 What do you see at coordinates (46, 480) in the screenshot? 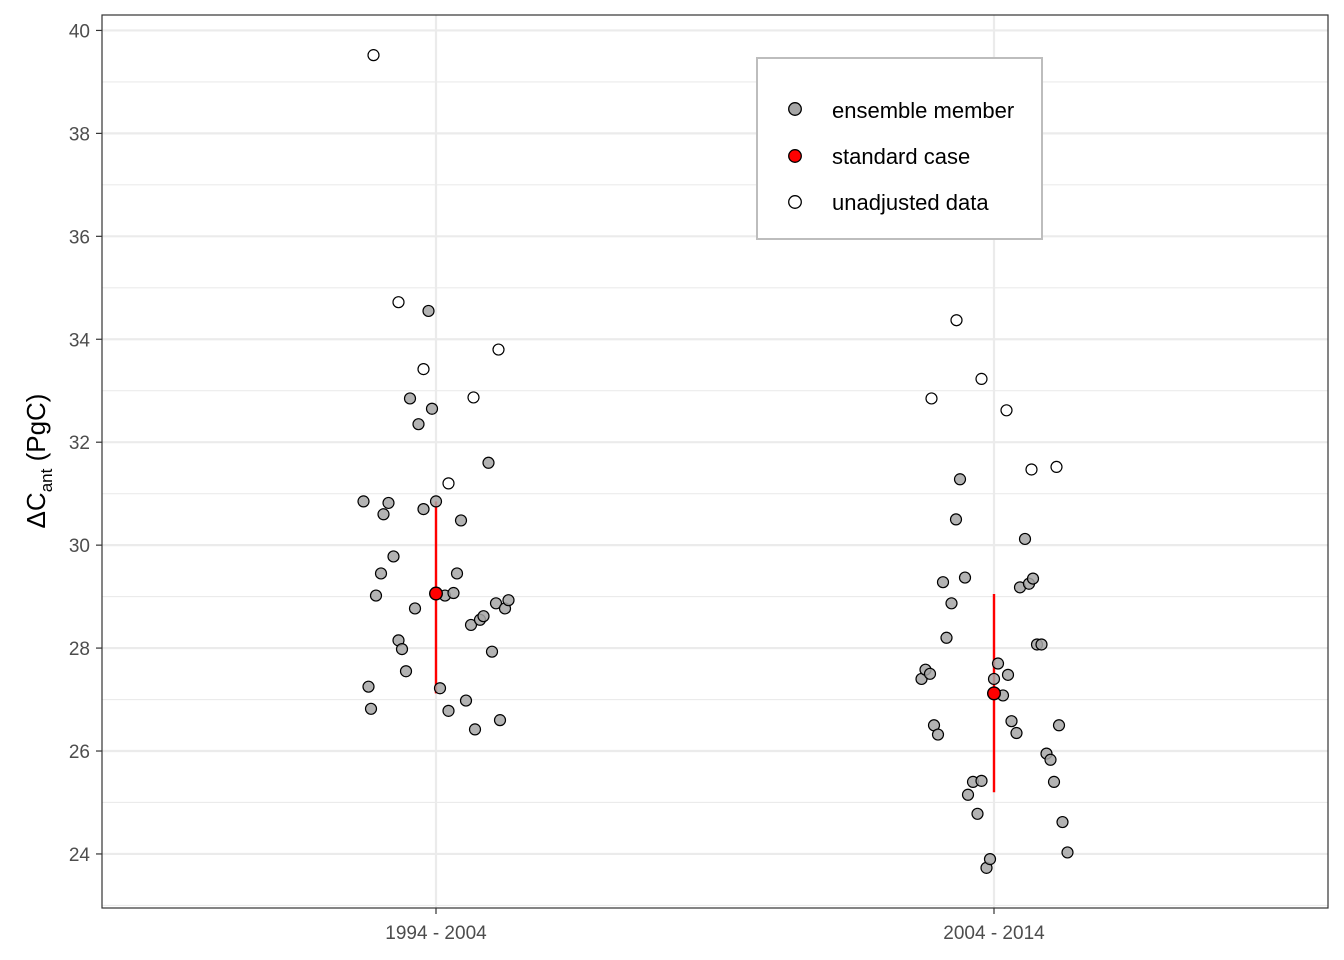
I see `y-axis-title-subscript: ant` at bounding box center [46, 480].